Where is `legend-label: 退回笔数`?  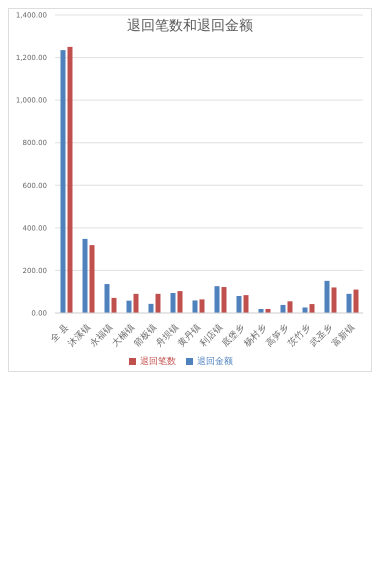 legend-label: 退回笔数 is located at coordinates (158, 362).